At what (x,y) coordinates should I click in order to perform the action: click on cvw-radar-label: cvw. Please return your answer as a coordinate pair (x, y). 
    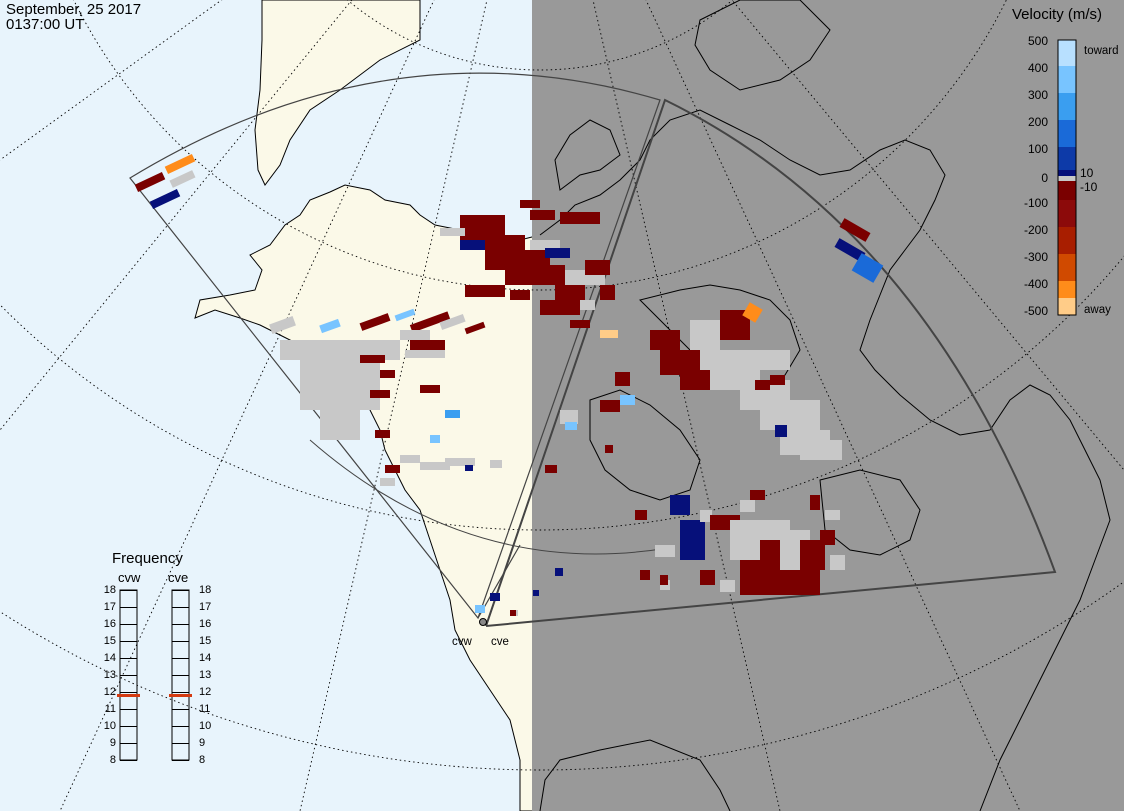
    Looking at the image, I should click on (129, 577).